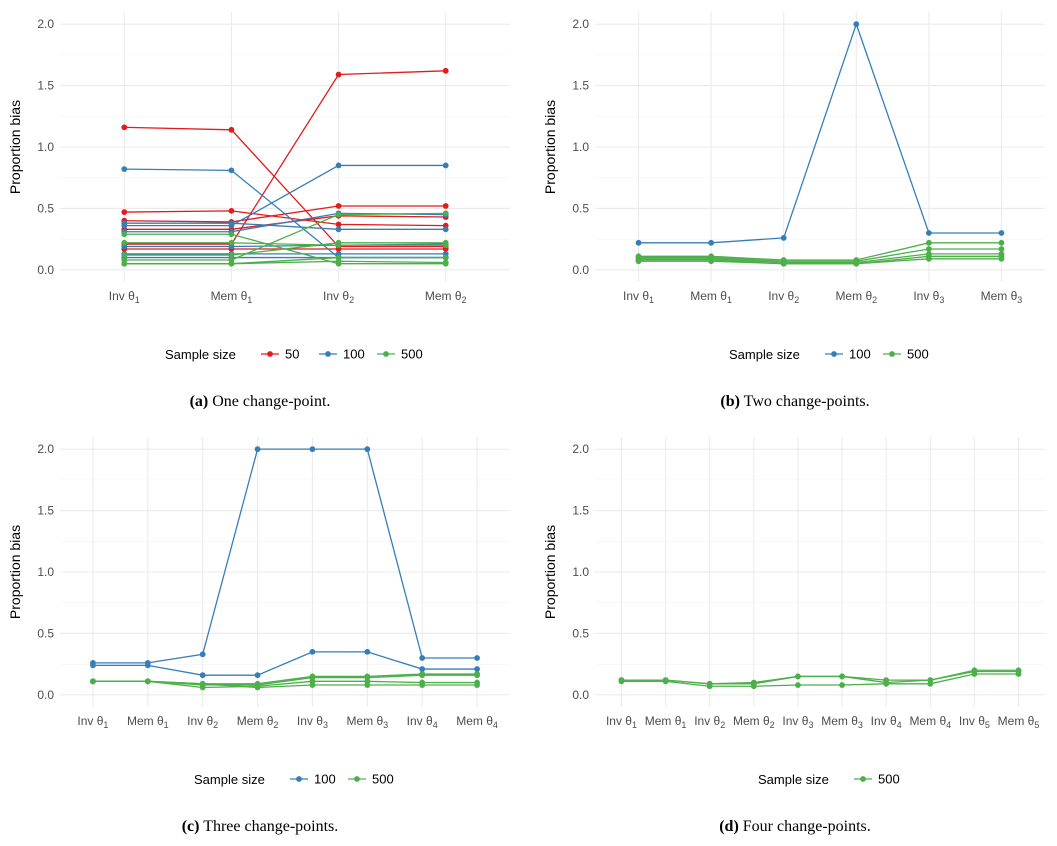 This screenshot has height=846, width=1057. What do you see at coordinates (829, 780) in the screenshot?
I see `legend: Sample size 500` at bounding box center [829, 780].